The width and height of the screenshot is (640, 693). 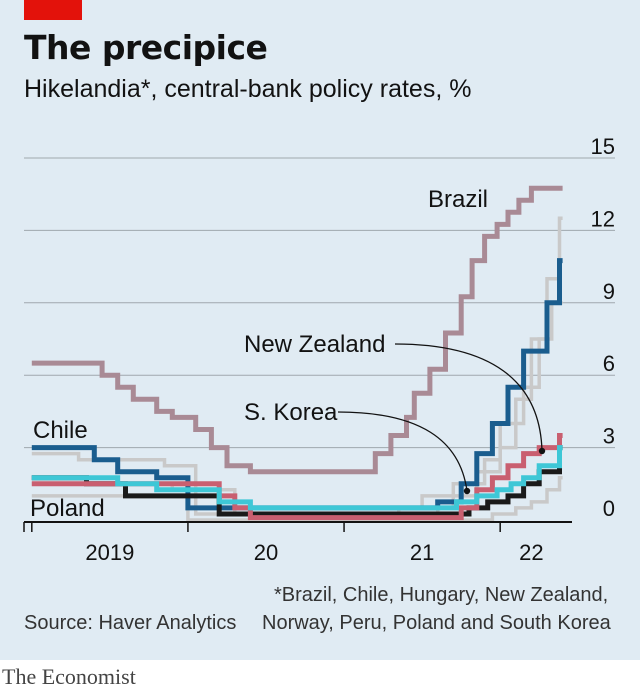 What do you see at coordinates (297, 499) in the screenshot?
I see `series-line-other-c` at bounding box center [297, 499].